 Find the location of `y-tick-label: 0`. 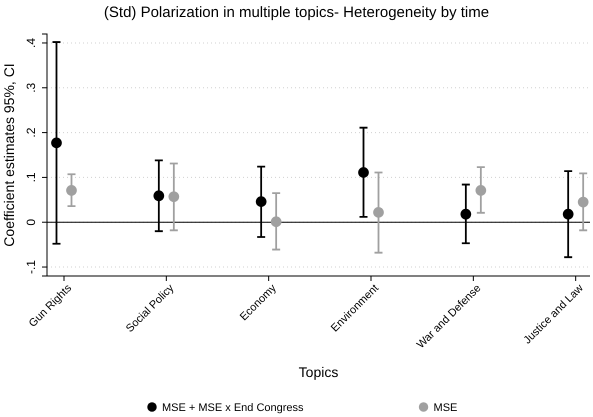

y-tick-label: 0 is located at coordinates (31, 222).